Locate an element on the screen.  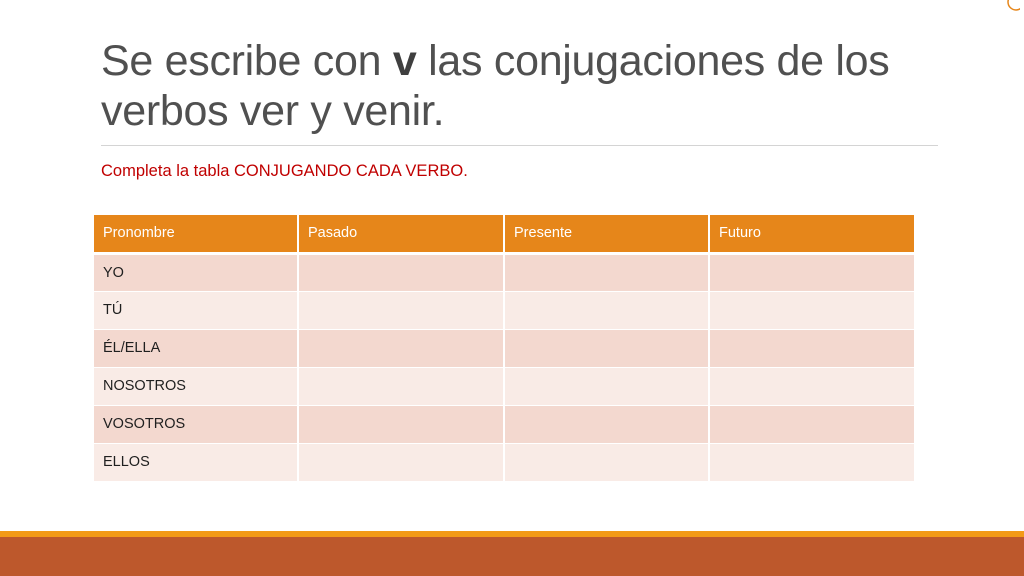
corner-circle-mark is located at coordinates (1013, 5).